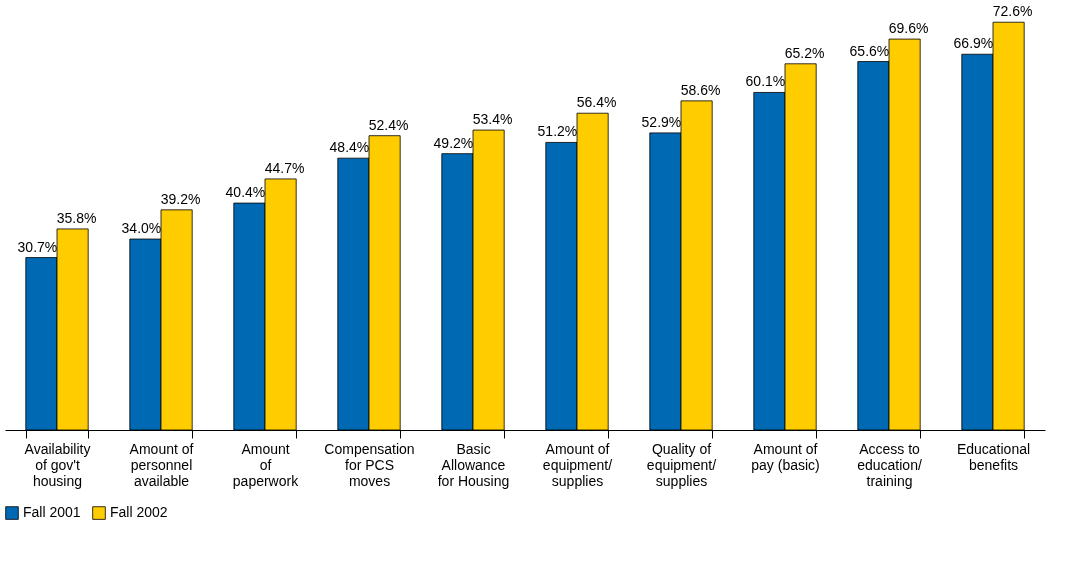 The width and height of the screenshot is (1075, 568). I want to click on x-tick-label: Quality of equipment/ supplies, so click(681, 464).